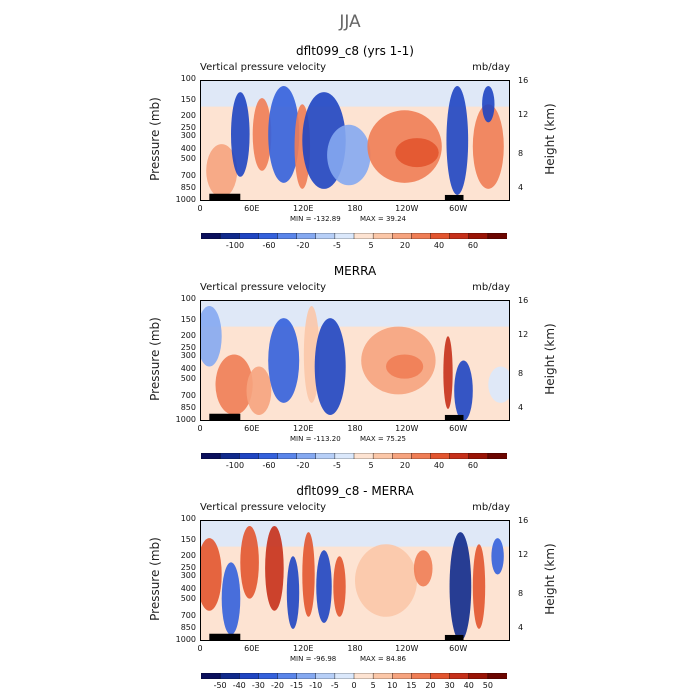 The height and width of the screenshot is (700, 700). What do you see at coordinates (225, 637) in the screenshot?
I see `panel-3-terrain-mask` at bounding box center [225, 637].